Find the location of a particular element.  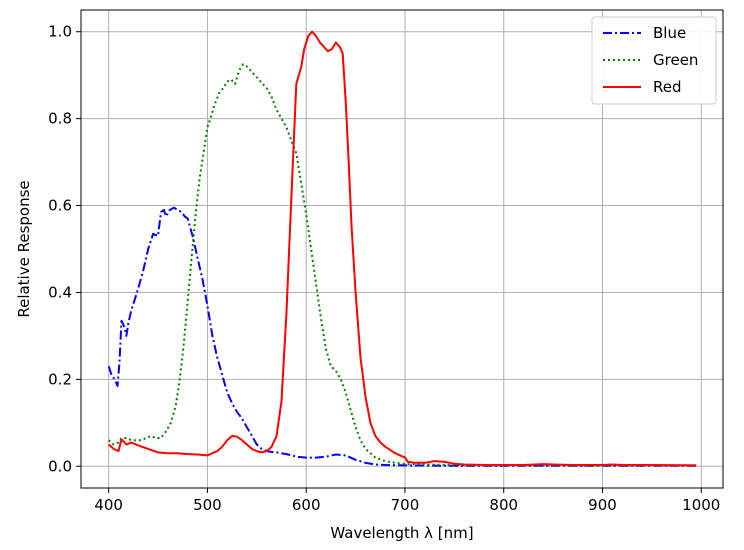

x-tick-label: 400 is located at coordinates (108, 505).